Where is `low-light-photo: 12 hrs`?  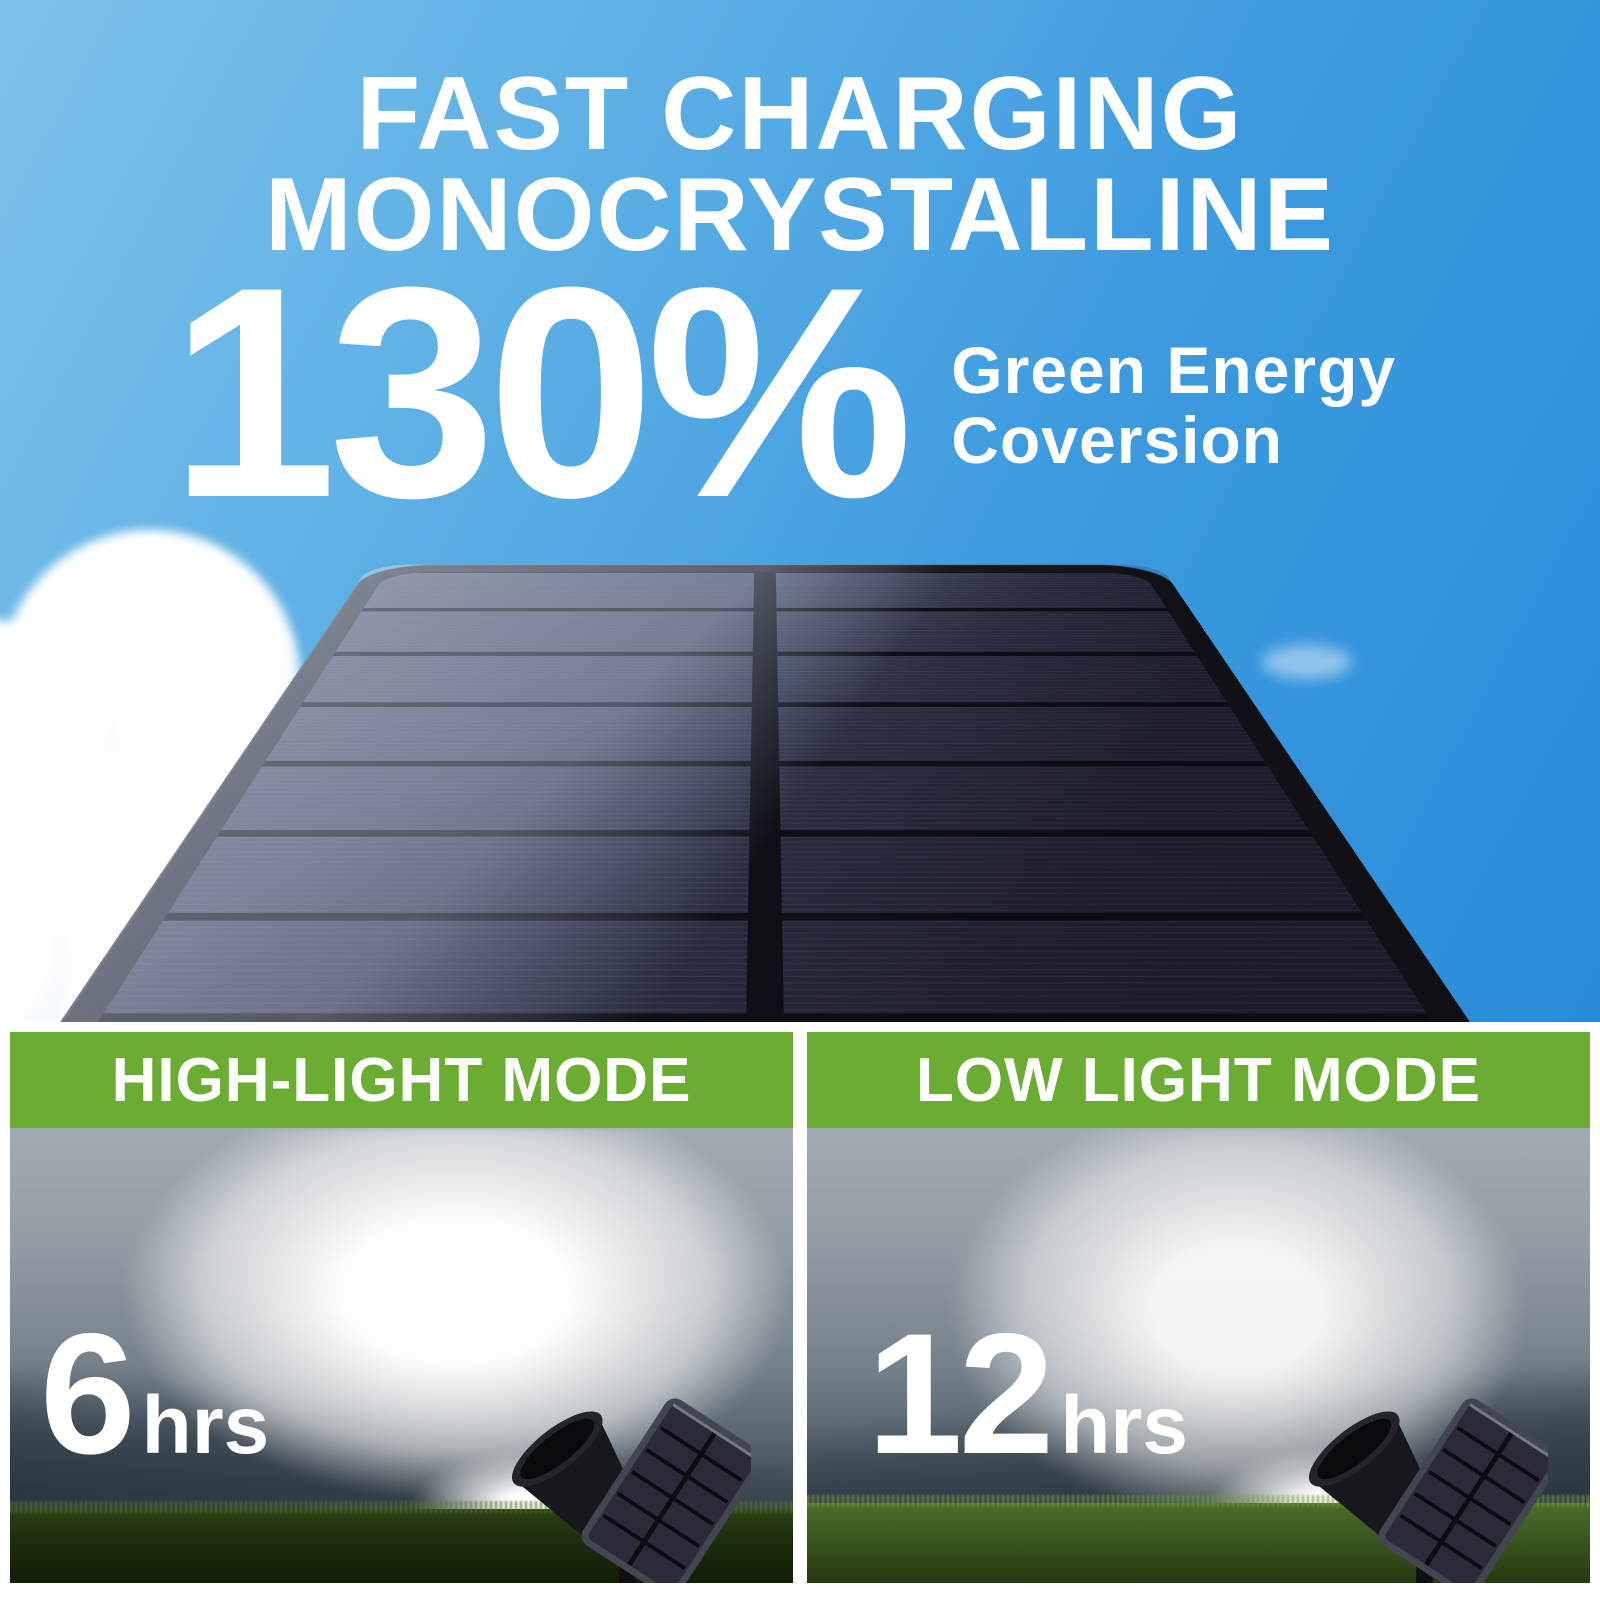
low-light-photo: 12 hrs is located at coordinates (1198, 1355).